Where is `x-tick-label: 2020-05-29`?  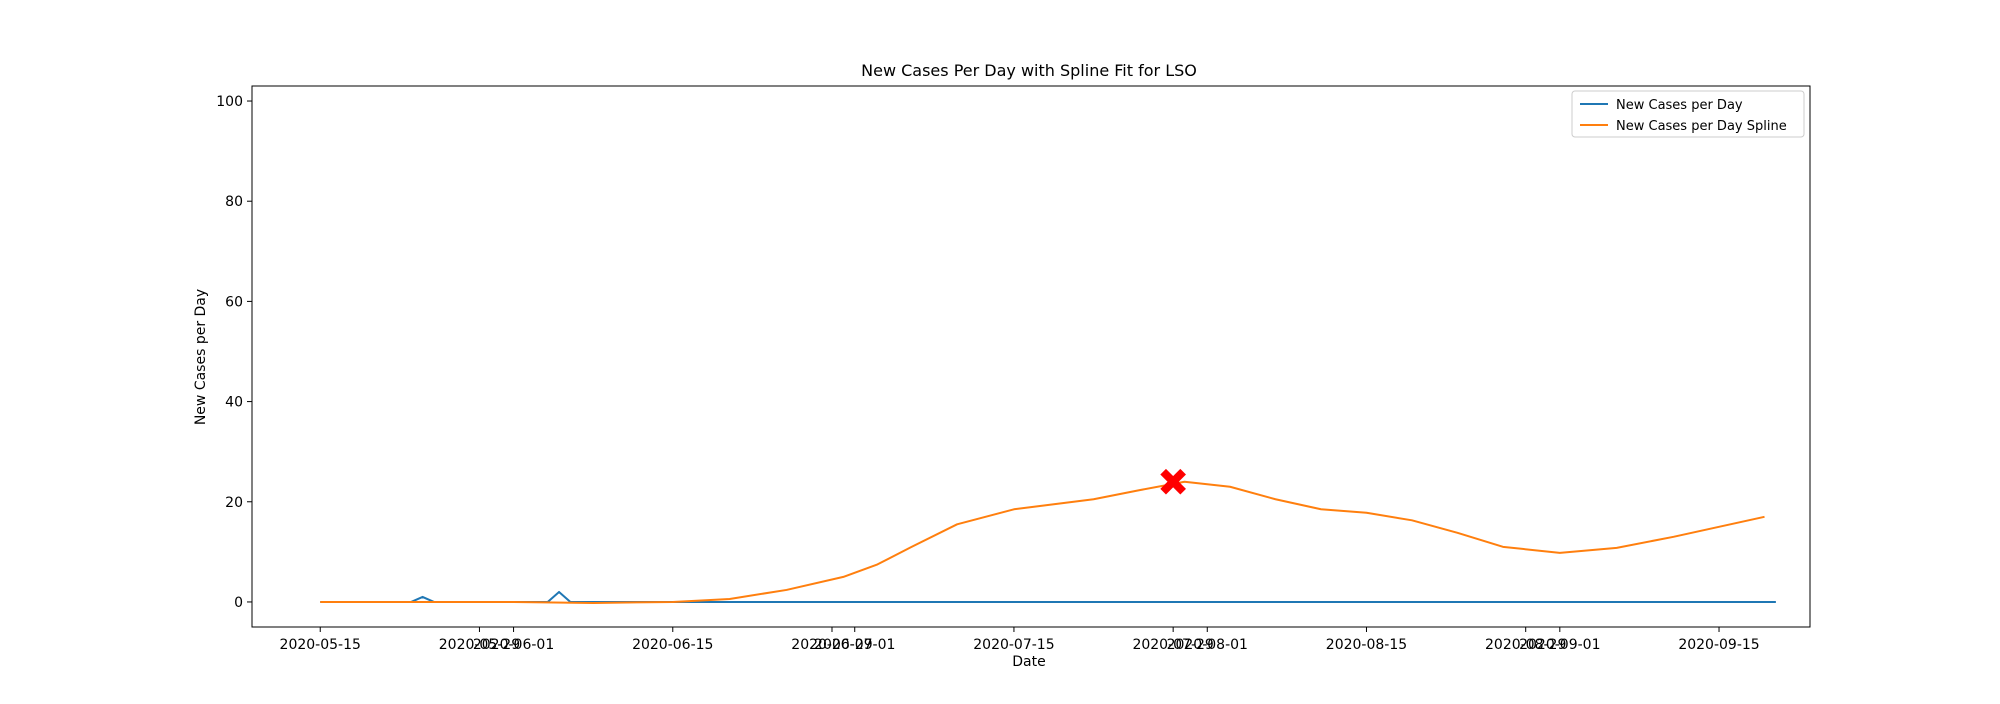 x-tick-label: 2020-05-29 is located at coordinates (479, 645).